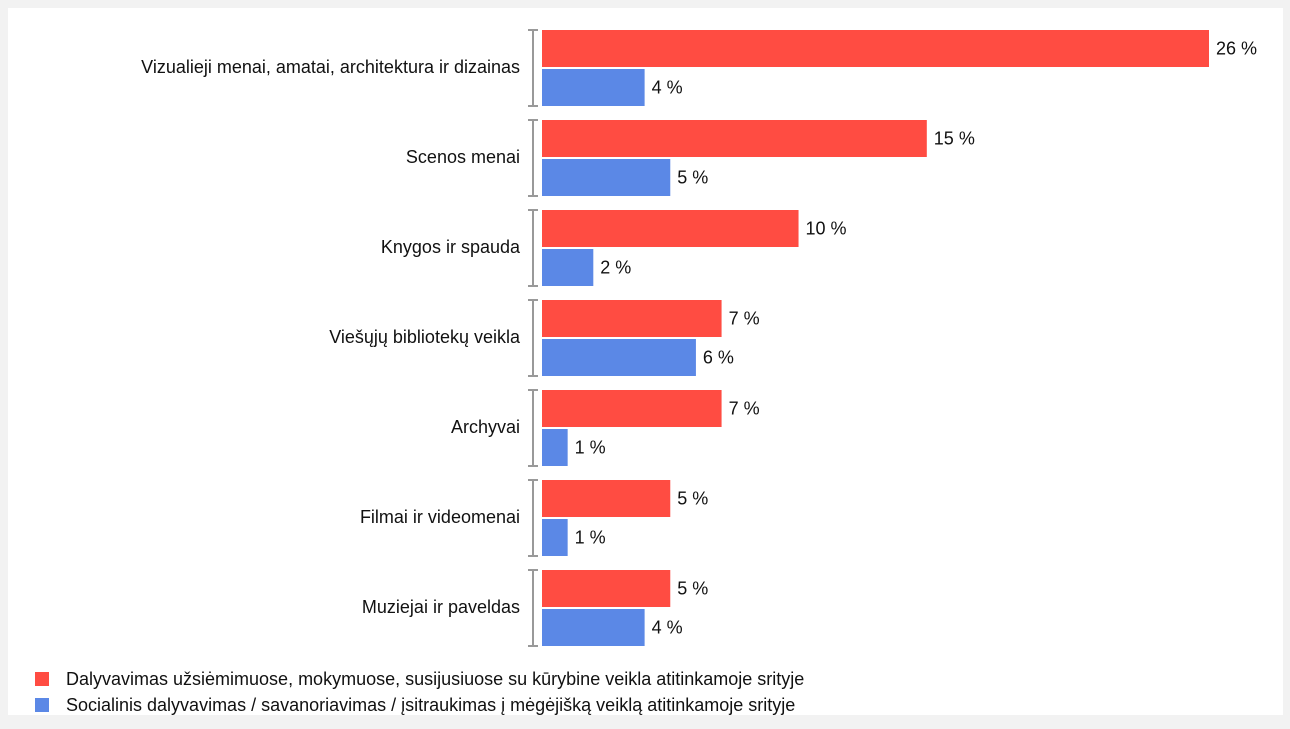 This screenshot has width=1290, height=729. I want to click on value-label: 15 %, so click(954, 138).